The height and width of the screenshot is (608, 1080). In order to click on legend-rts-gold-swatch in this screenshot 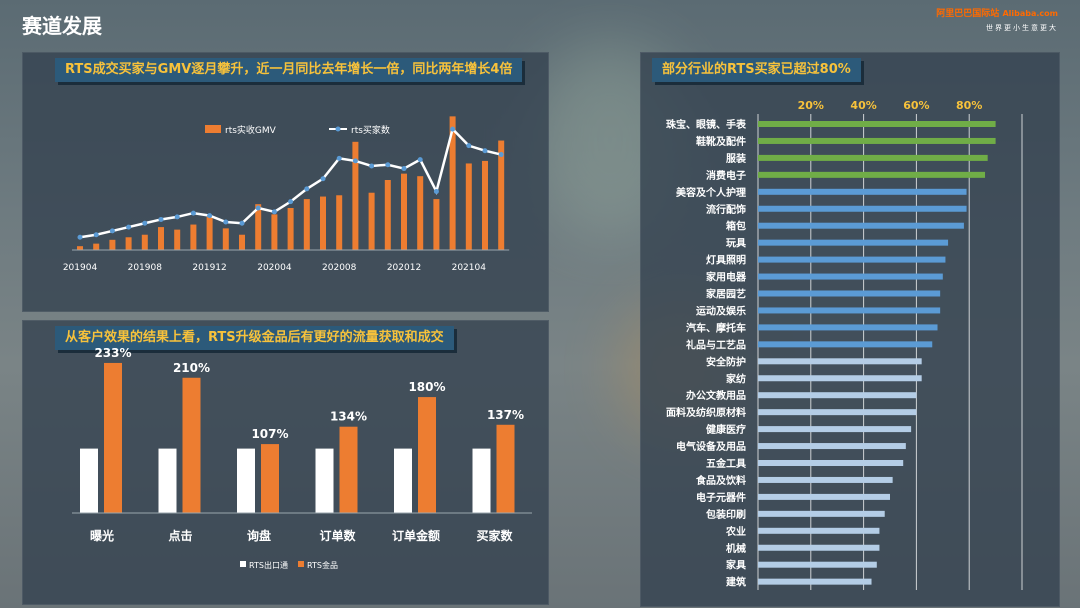, I will do `click(301, 564)`.